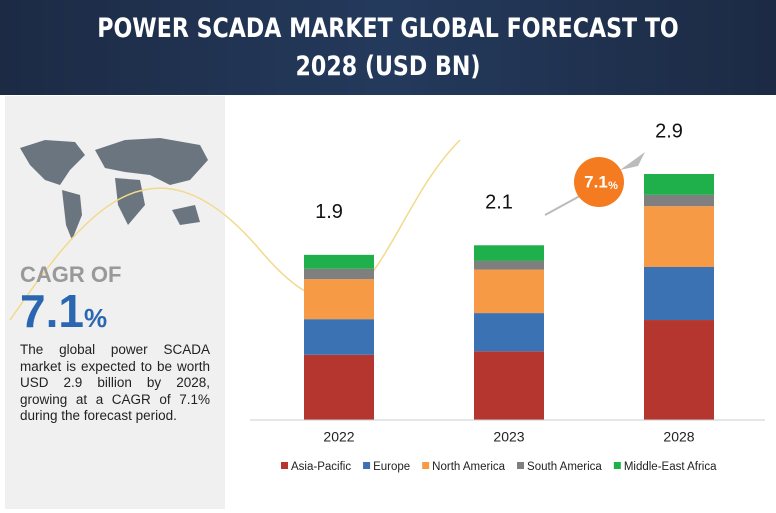  What do you see at coordinates (114, 189) in the screenshot?
I see `world-map` at bounding box center [114, 189].